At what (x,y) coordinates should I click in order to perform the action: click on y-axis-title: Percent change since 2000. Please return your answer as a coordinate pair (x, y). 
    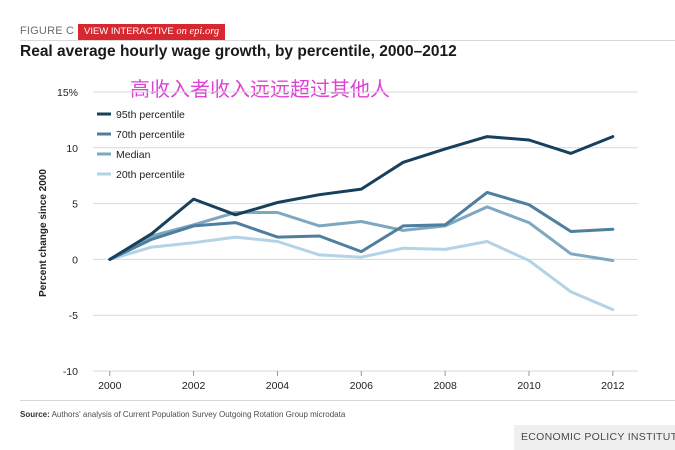
    Looking at the image, I should click on (43, 233).